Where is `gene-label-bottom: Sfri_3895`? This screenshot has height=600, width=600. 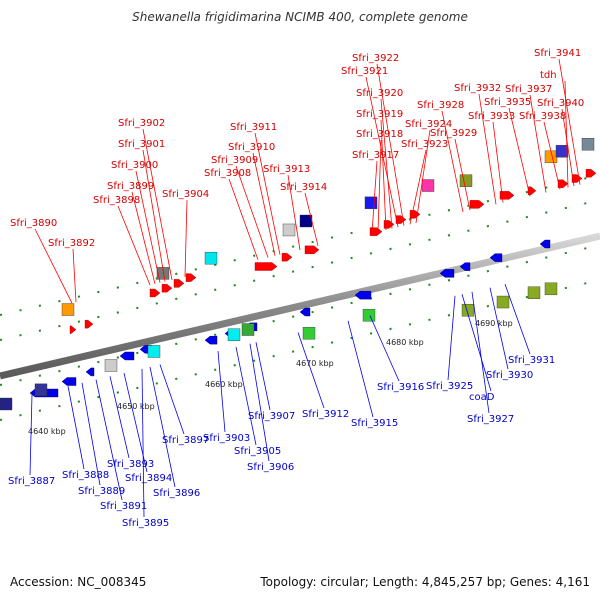
gene-label-bottom: Sfri_3895 is located at coordinates (145, 523).